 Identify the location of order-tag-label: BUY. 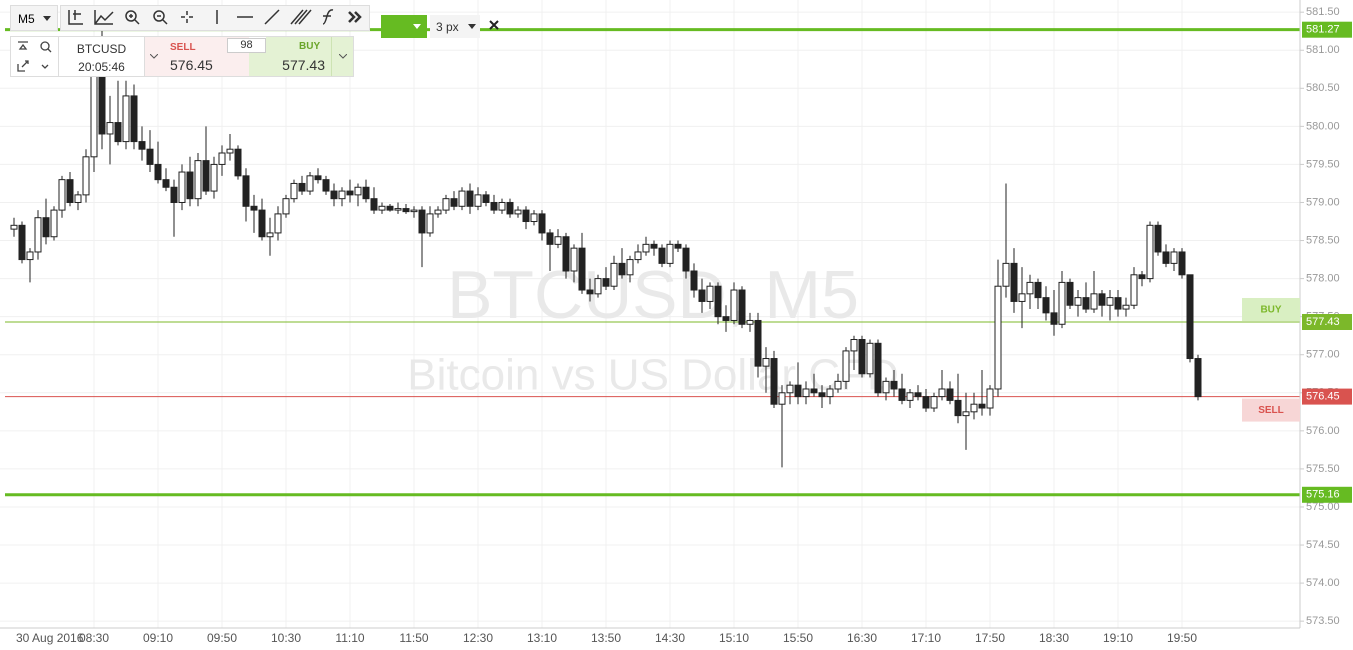
(1270, 310).